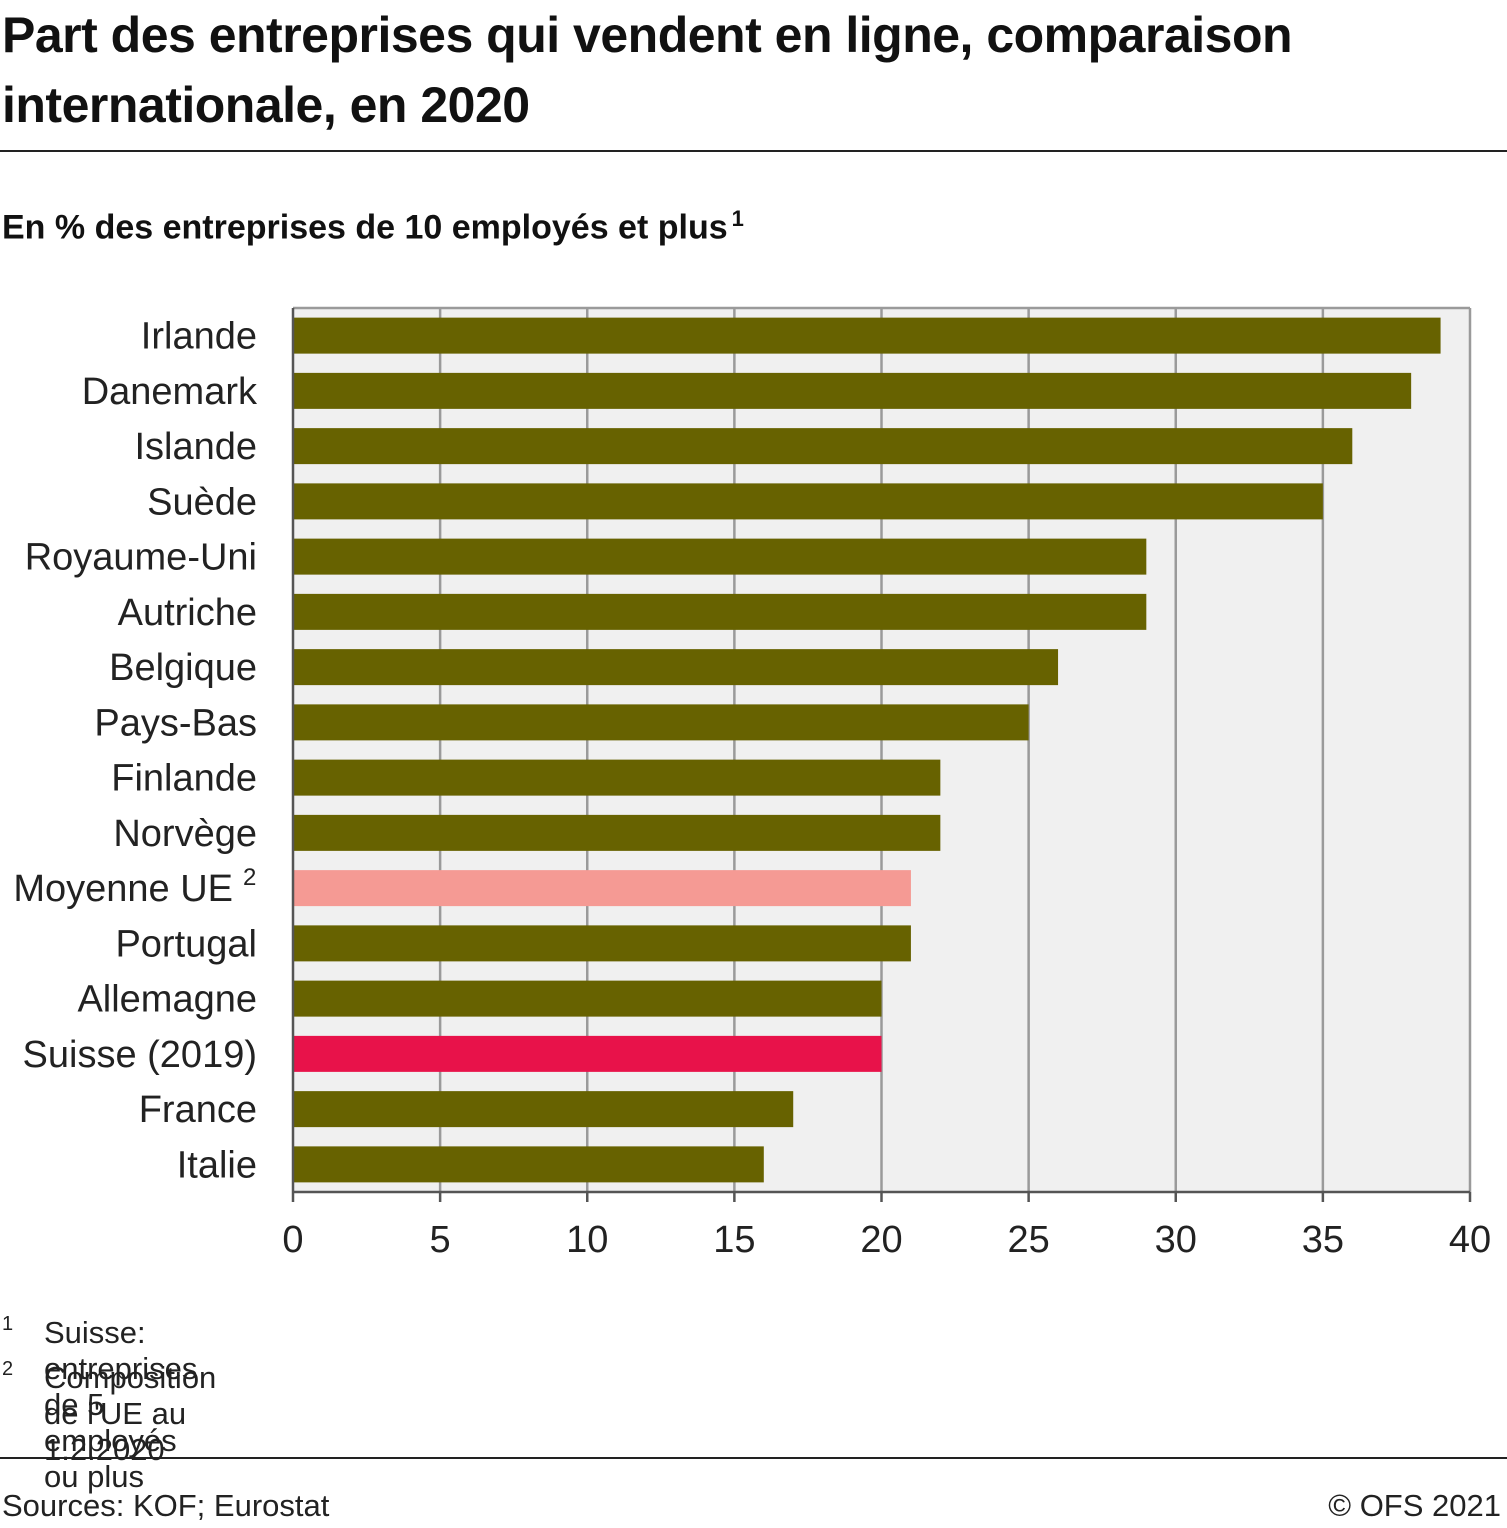 Image resolution: width=1507 pixels, height=1528 pixels. What do you see at coordinates (734, 1240) in the screenshot?
I see `x-tick-label: 15` at bounding box center [734, 1240].